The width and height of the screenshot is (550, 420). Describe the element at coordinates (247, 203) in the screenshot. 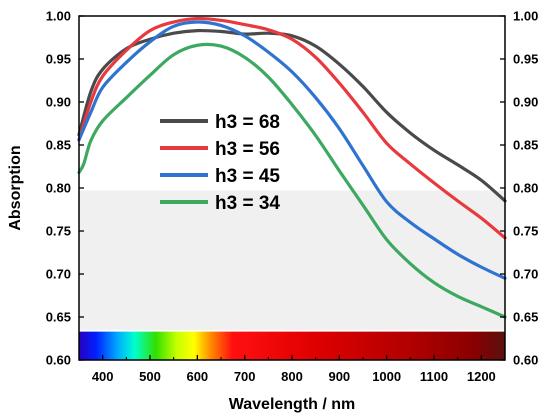

I see `legend-label-h3-34: h3 = 34` at that location.